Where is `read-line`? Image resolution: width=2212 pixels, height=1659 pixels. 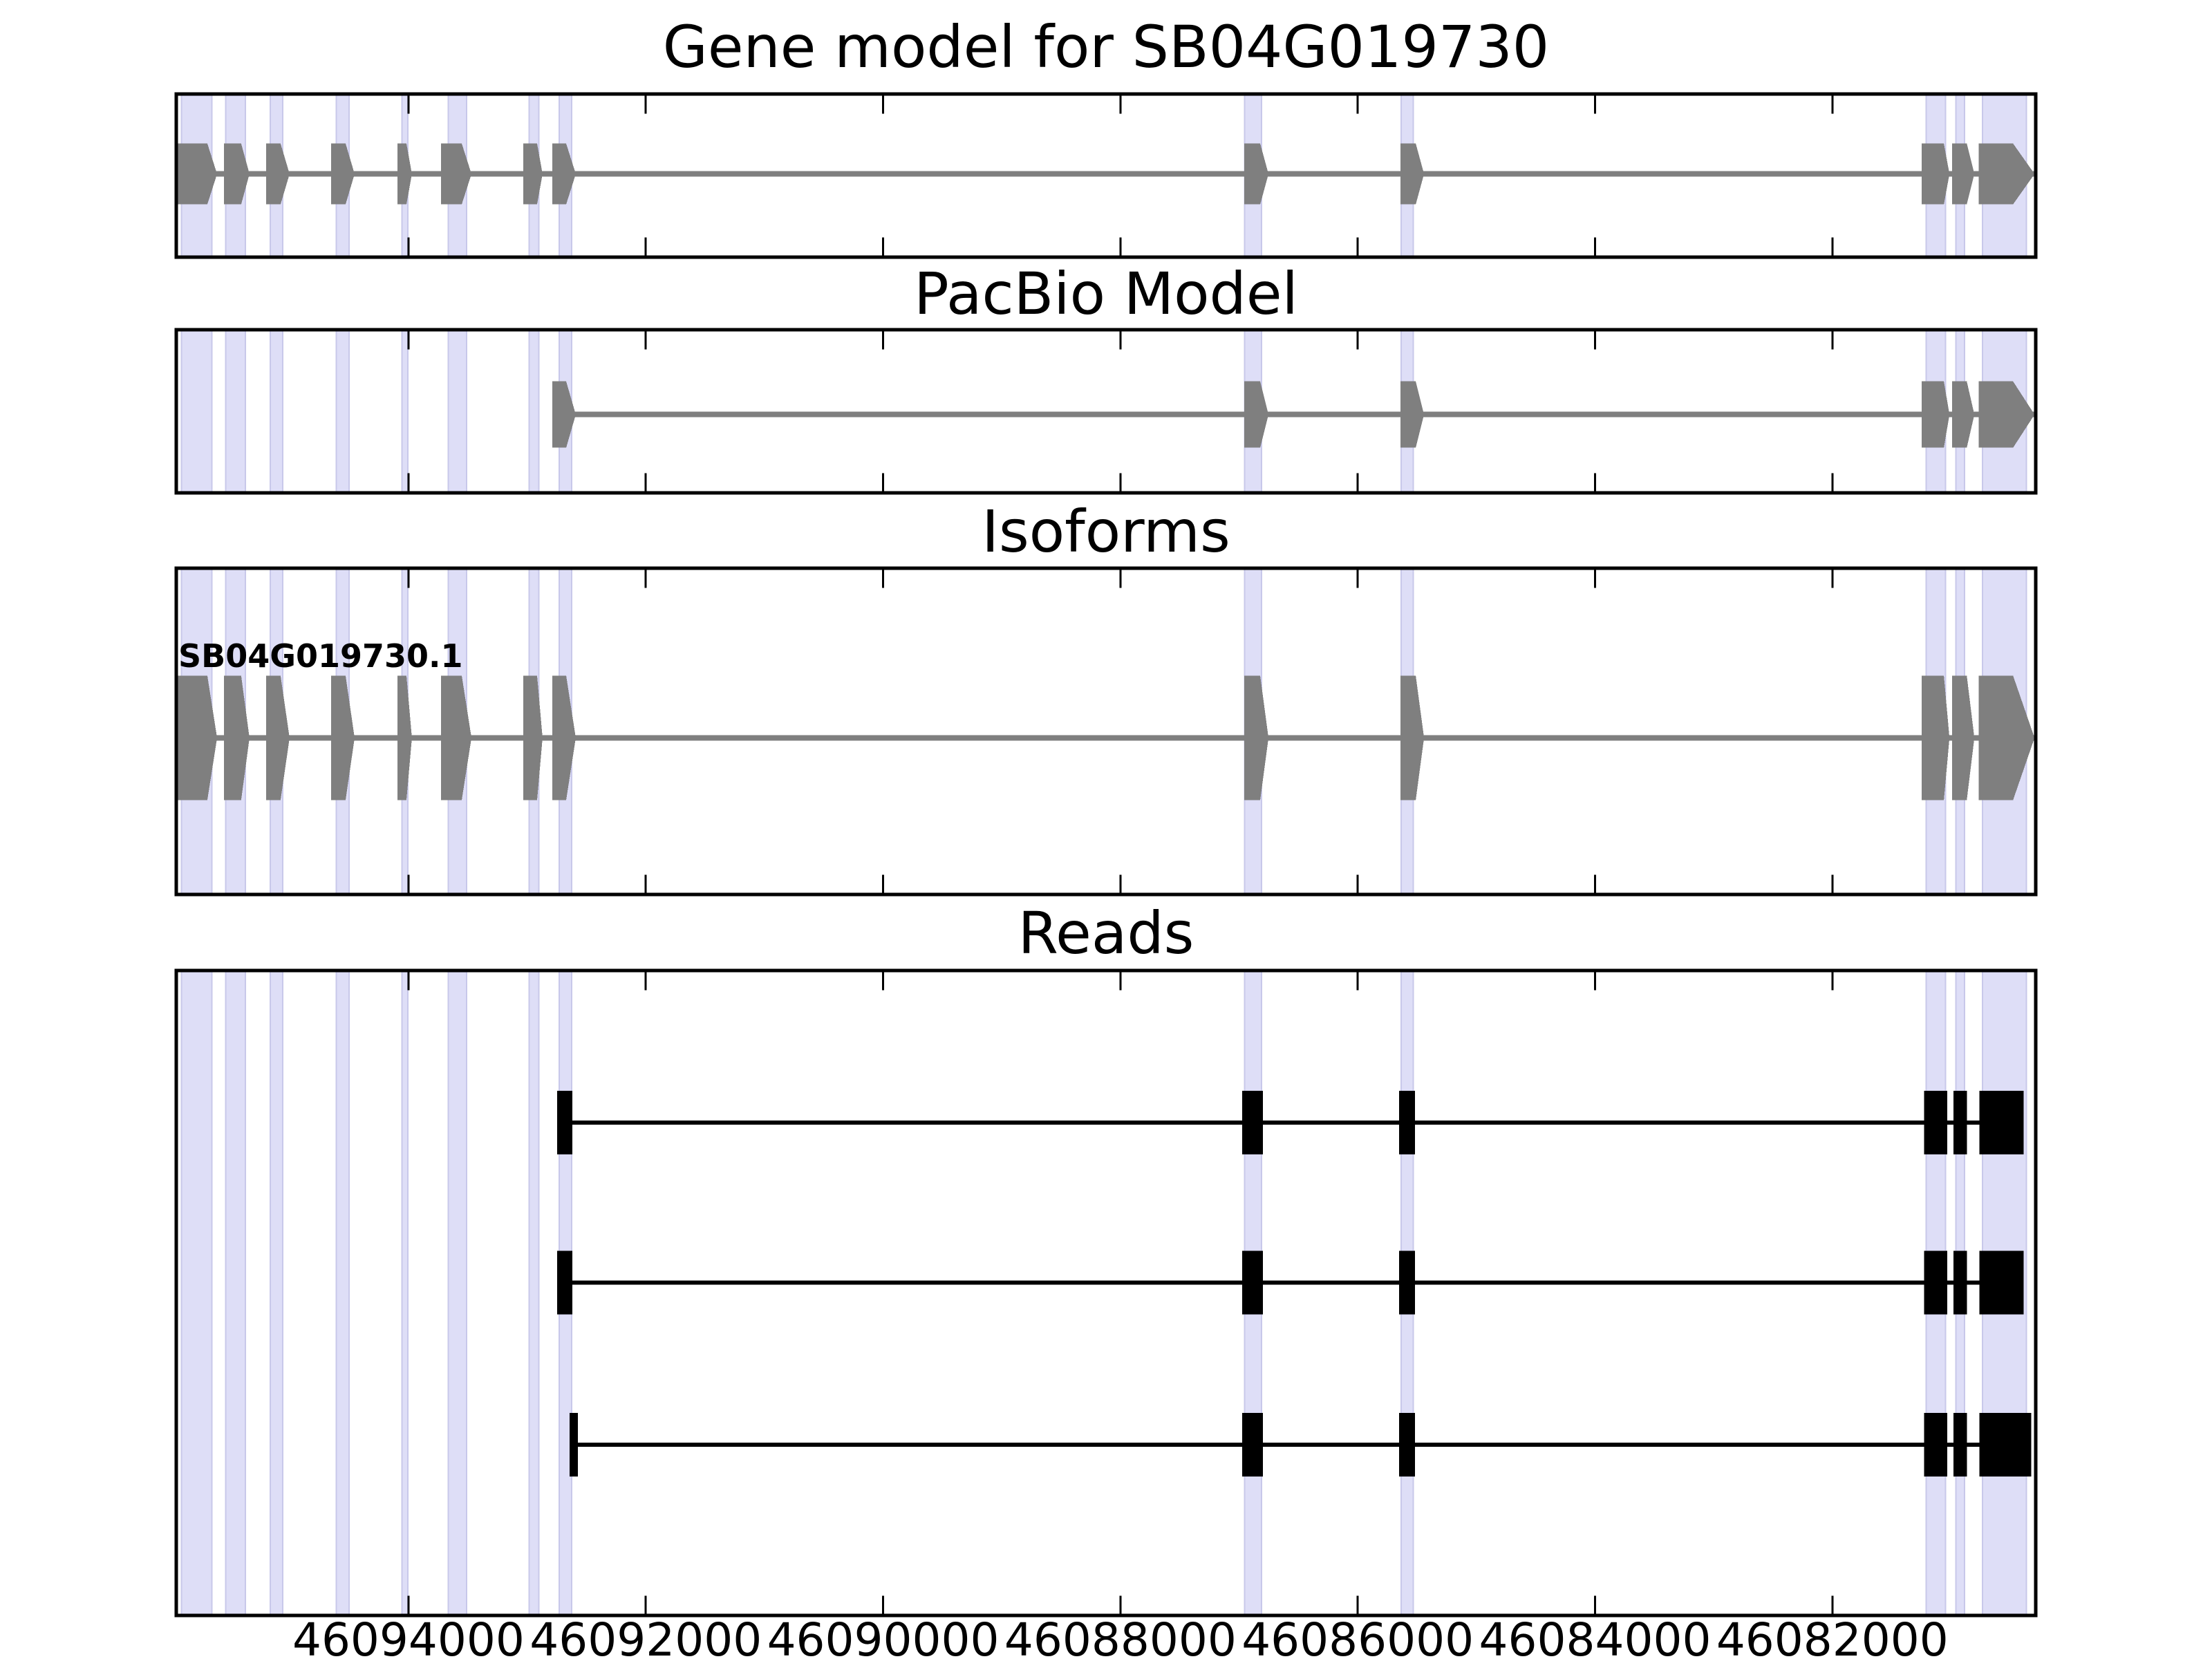
read-line is located at coordinates (1290, 1282).